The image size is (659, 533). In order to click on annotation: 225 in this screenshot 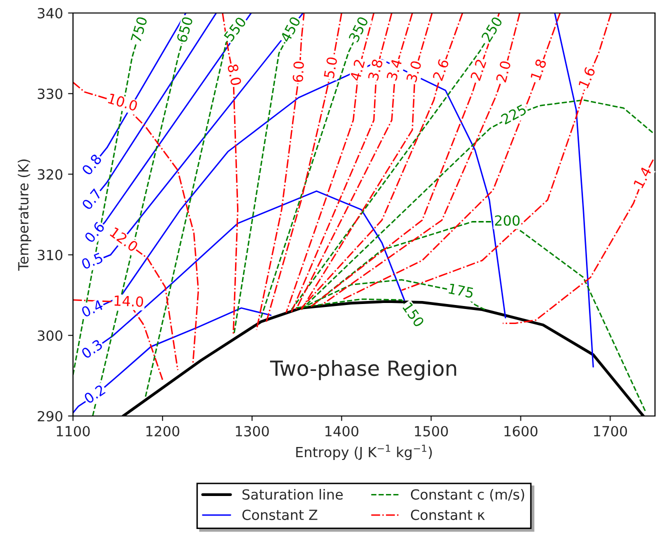, I will do `click(513, 114)`.